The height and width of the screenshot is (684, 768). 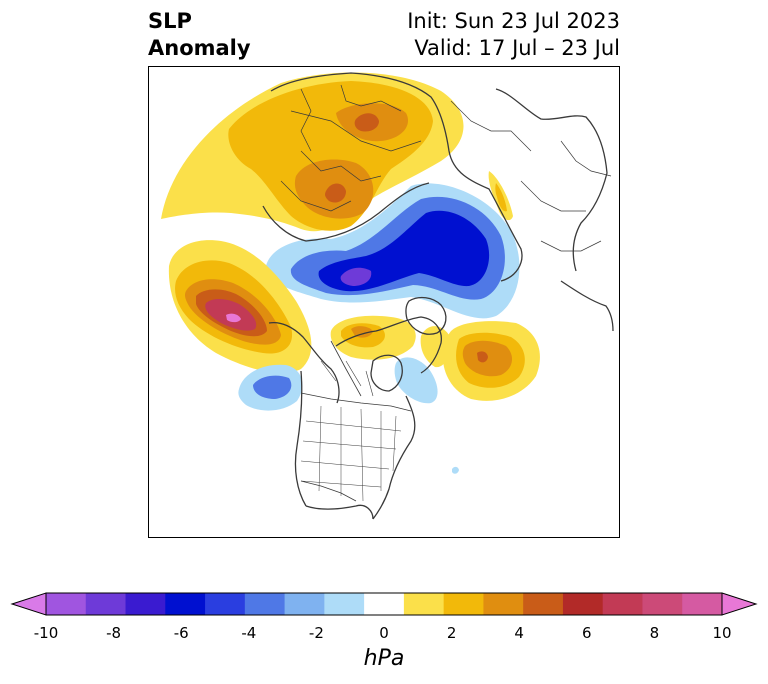 What do you see at coordinates (396, 177) in the screenshot?
I see `coastline-eurasia` at bounding box center [396, 177].